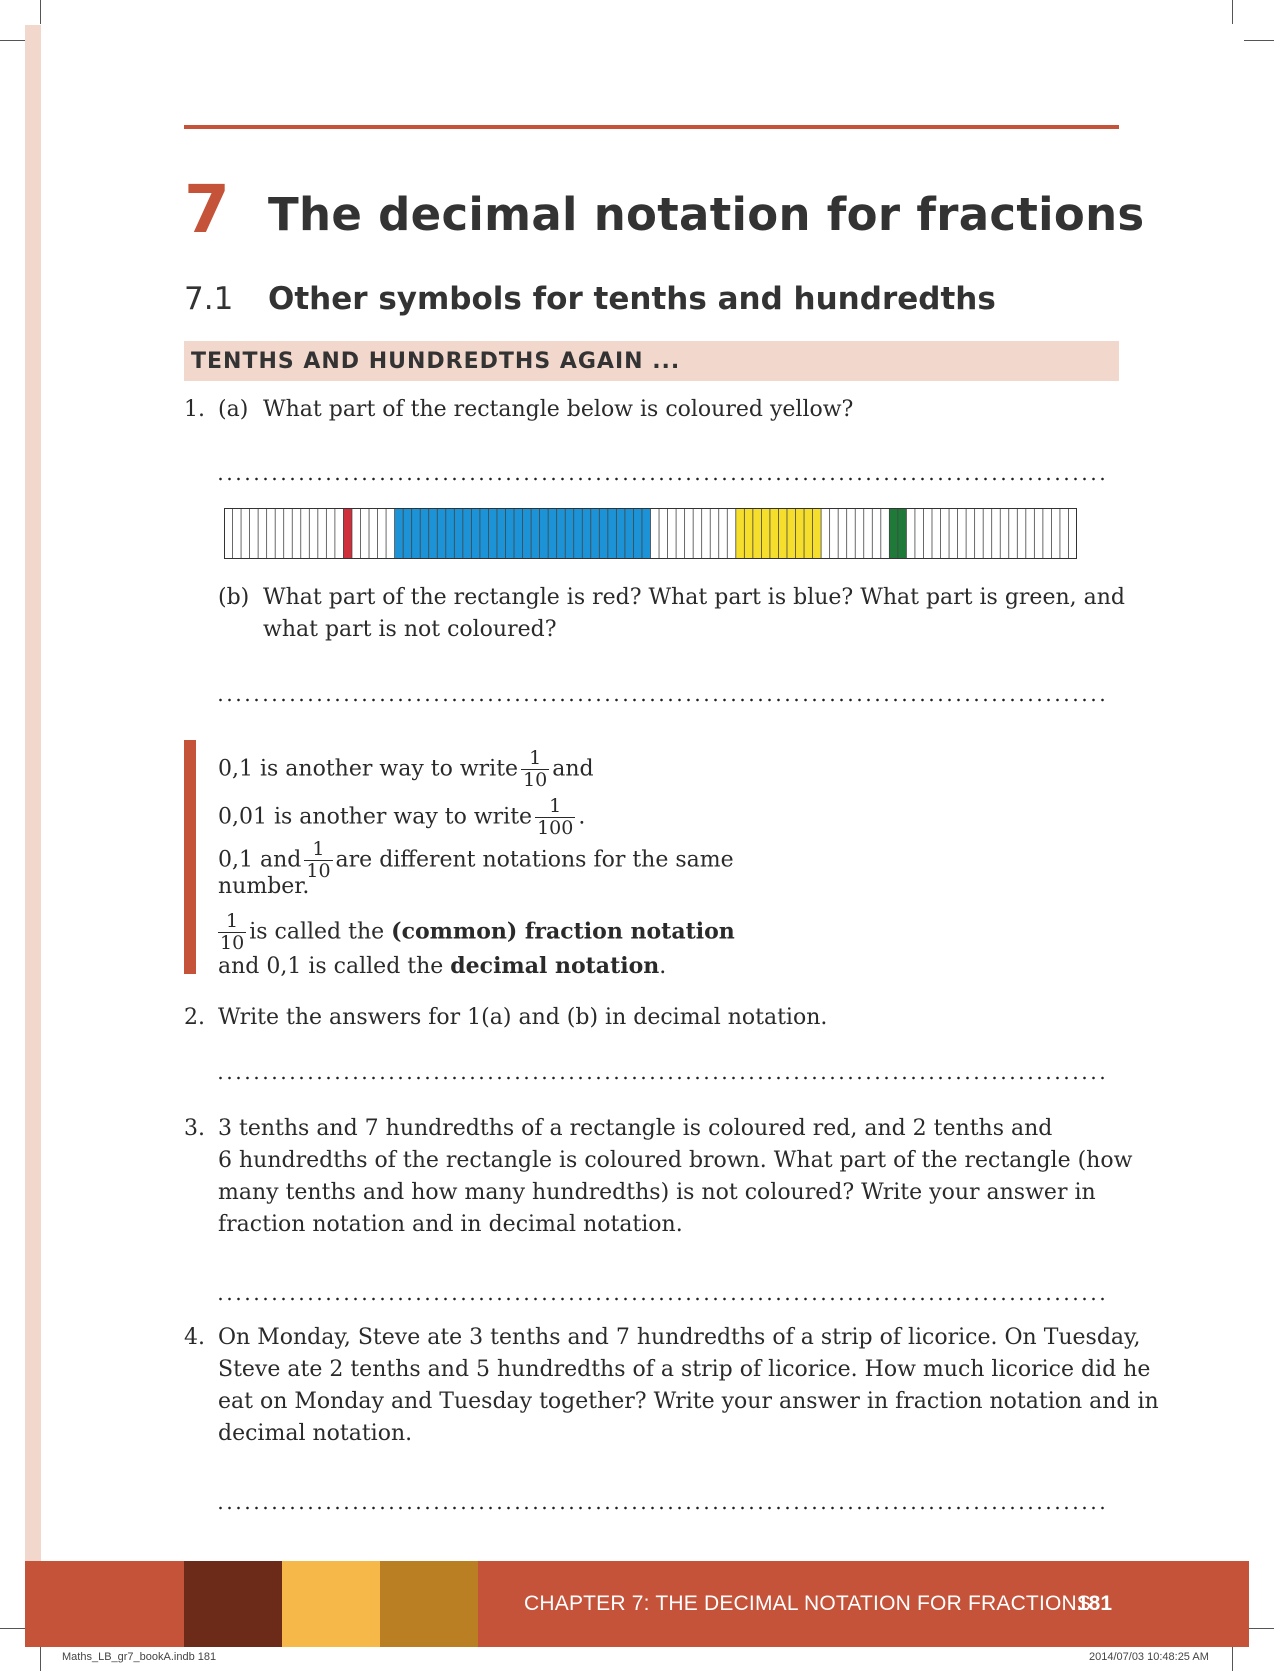  Describe the element at coordinates (264, 886) in the screenshot. I see `note-text: number.` at that location.